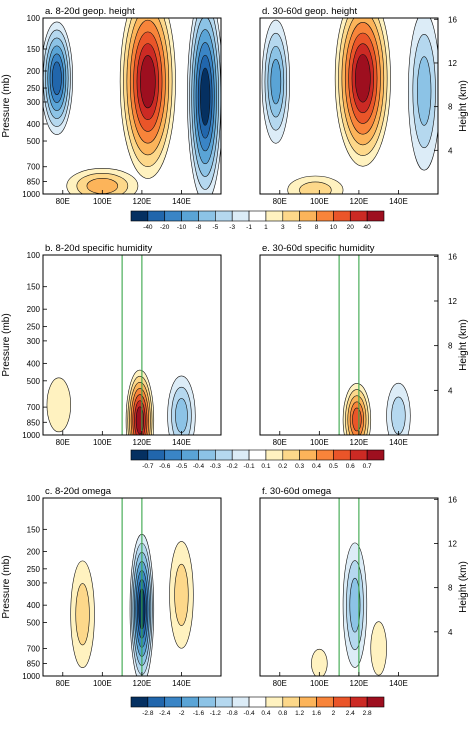 This screenshot has height=729, width=474. I want to click on y-tick-label: 700, so click(34, 407).